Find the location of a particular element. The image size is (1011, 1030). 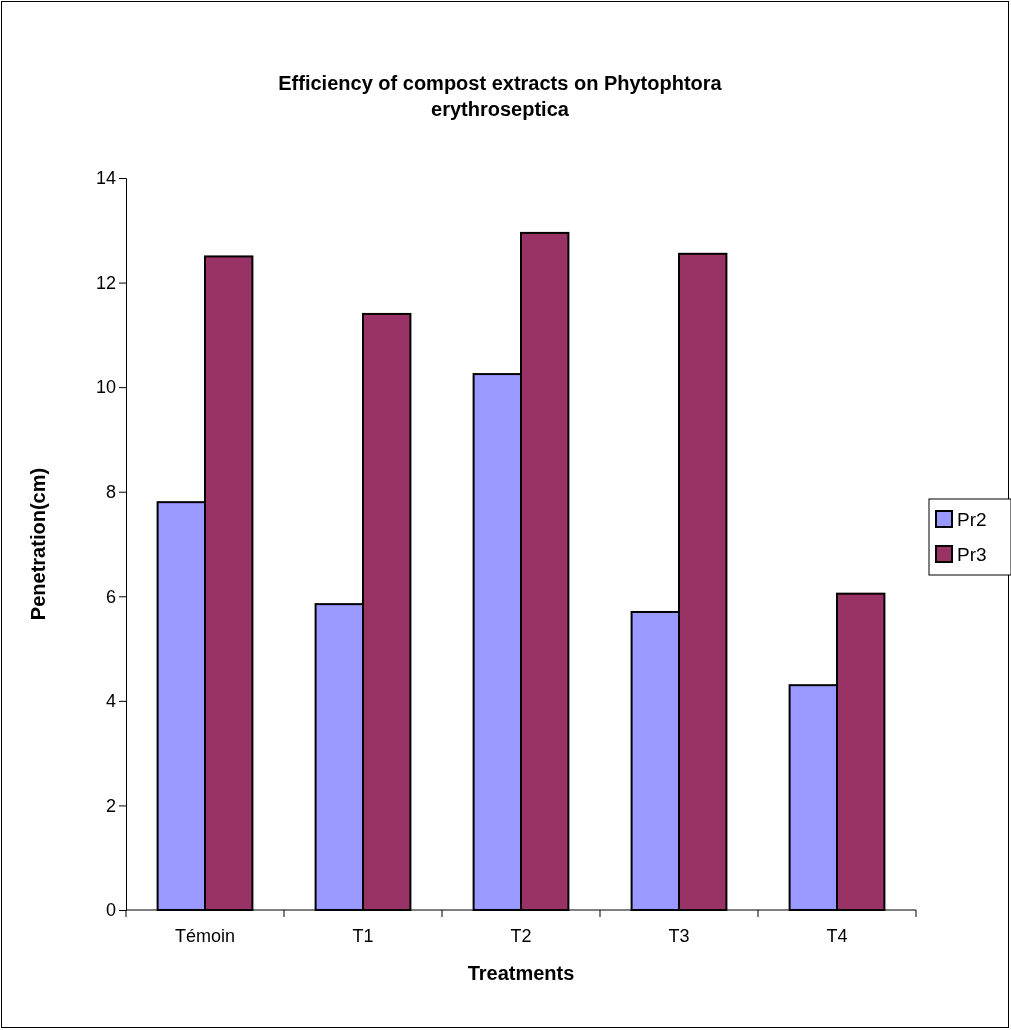

x-tick-label: Témoin is located at coordinates (205, 935).